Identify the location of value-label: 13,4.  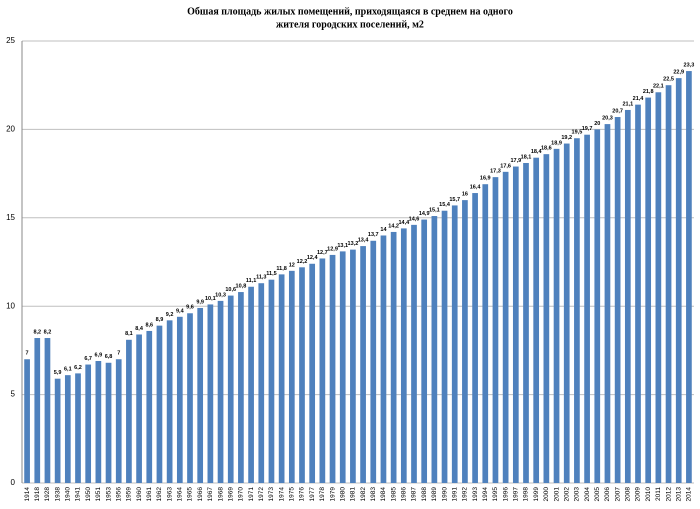
(364, 241).